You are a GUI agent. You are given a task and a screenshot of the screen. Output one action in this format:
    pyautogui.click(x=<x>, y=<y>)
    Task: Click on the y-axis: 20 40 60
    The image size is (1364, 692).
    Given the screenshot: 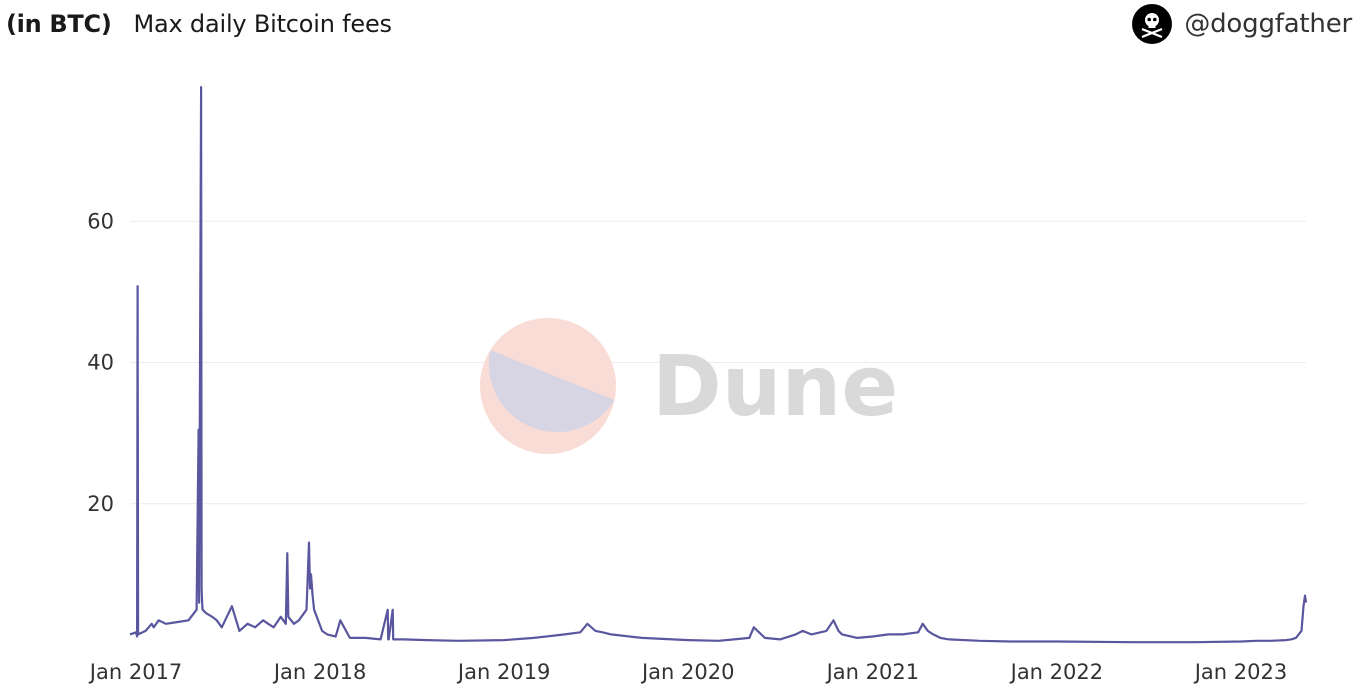 What is the action you would take?
    pyautogui.click(x=100, y=362)
    